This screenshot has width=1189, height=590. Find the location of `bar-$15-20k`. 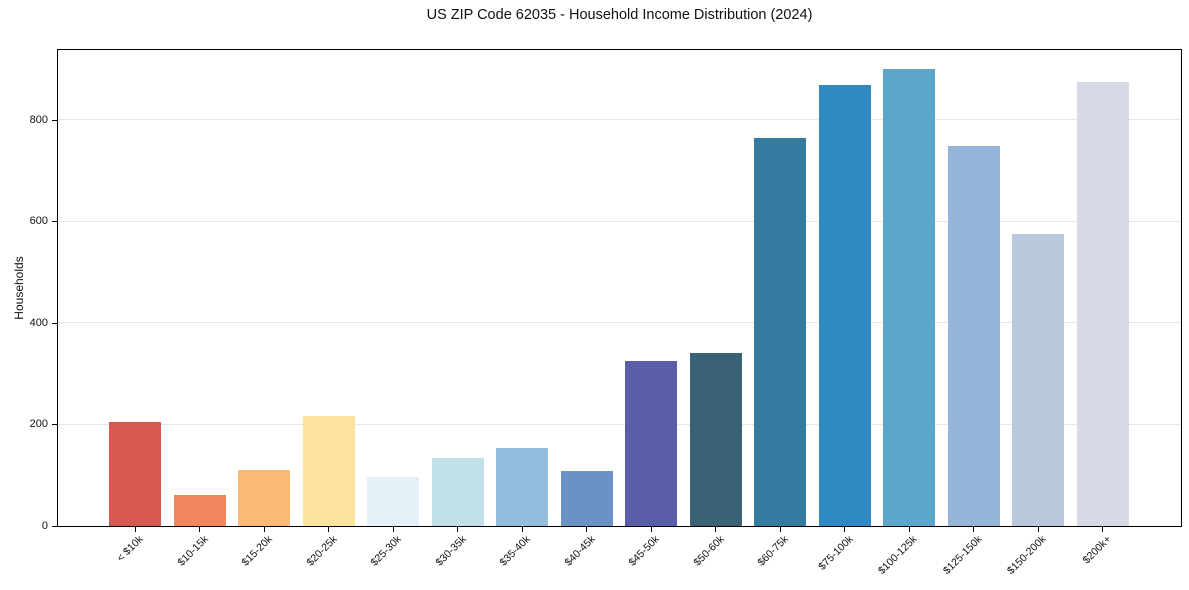

bar-$15-20k is located at coordinates (264, 498).